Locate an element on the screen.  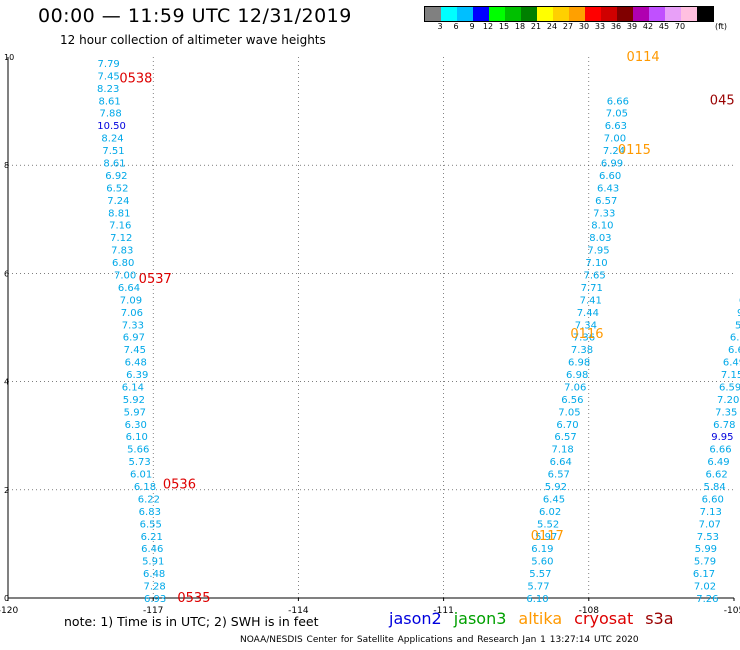
legend-tick-label: 9 is located at coordinates (472, 26).